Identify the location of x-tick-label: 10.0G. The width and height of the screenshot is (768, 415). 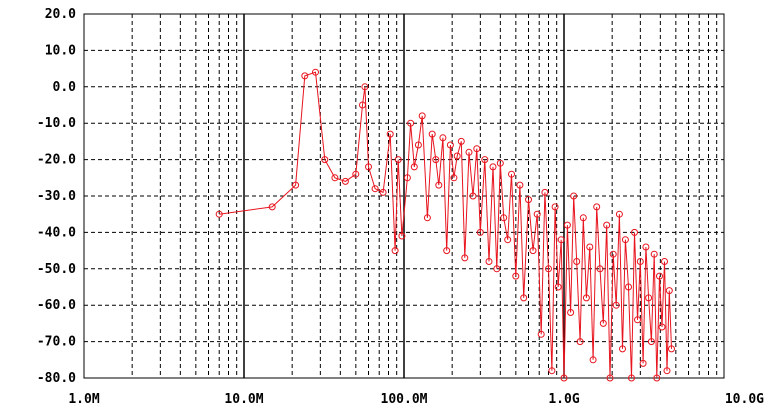
(744, 399).